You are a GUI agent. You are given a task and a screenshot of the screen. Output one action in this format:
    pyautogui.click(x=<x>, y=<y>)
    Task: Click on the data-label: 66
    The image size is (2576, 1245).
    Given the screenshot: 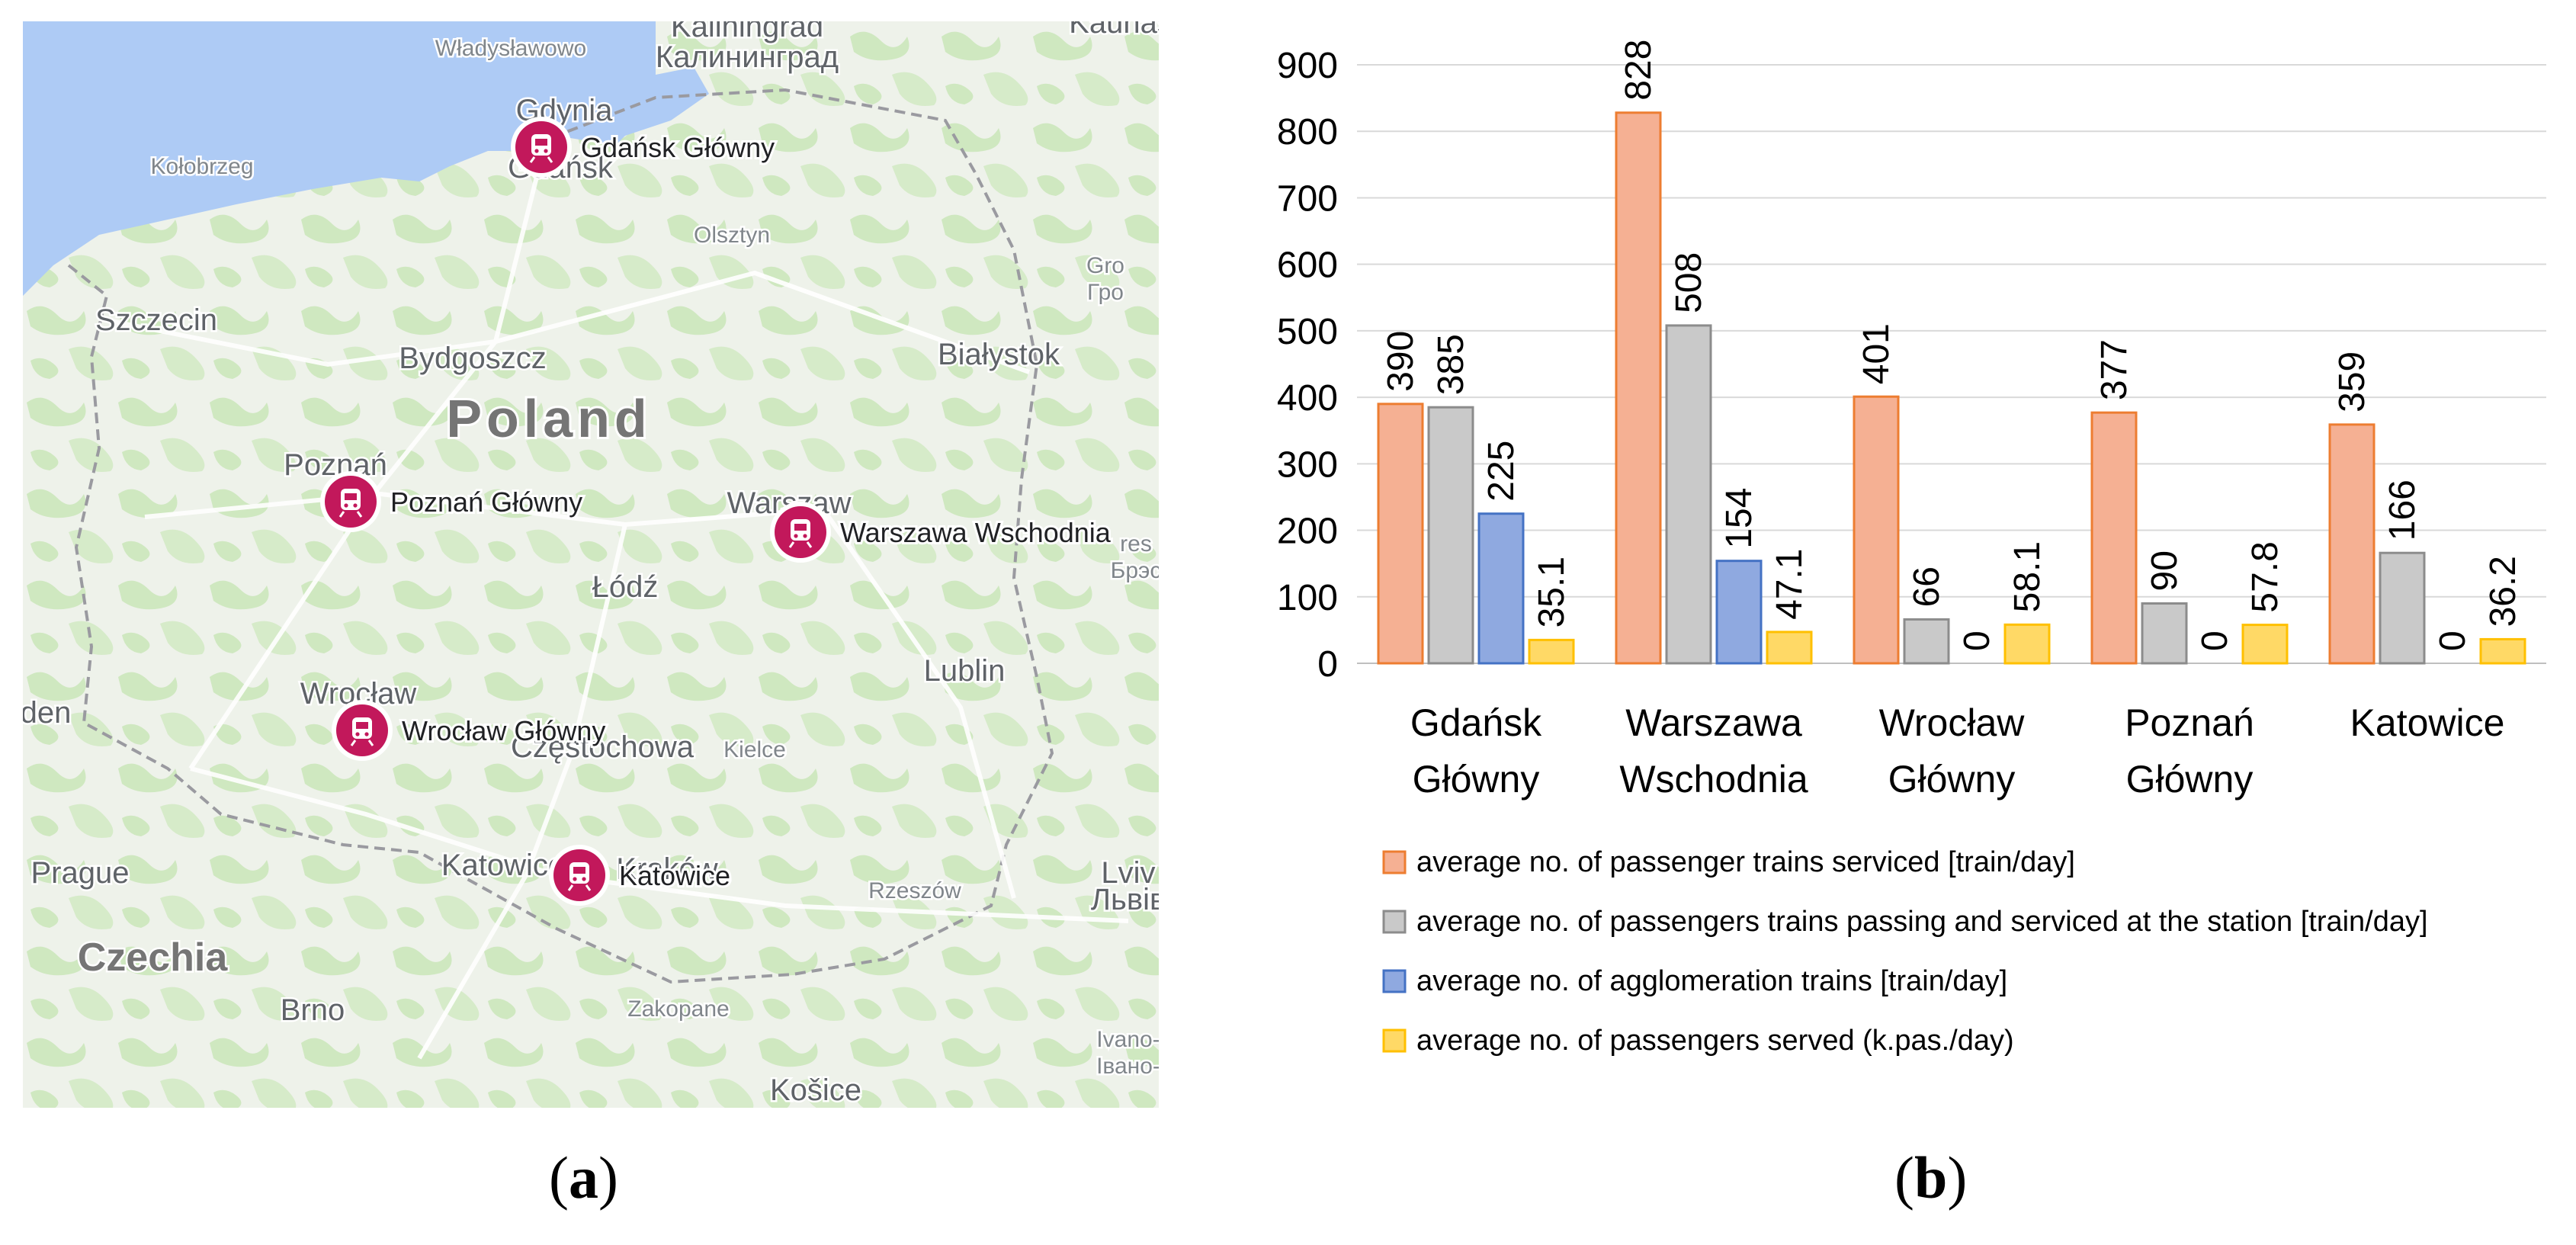 What is the action you would take?
    pyautogui.click(x=1927, y=586)
    